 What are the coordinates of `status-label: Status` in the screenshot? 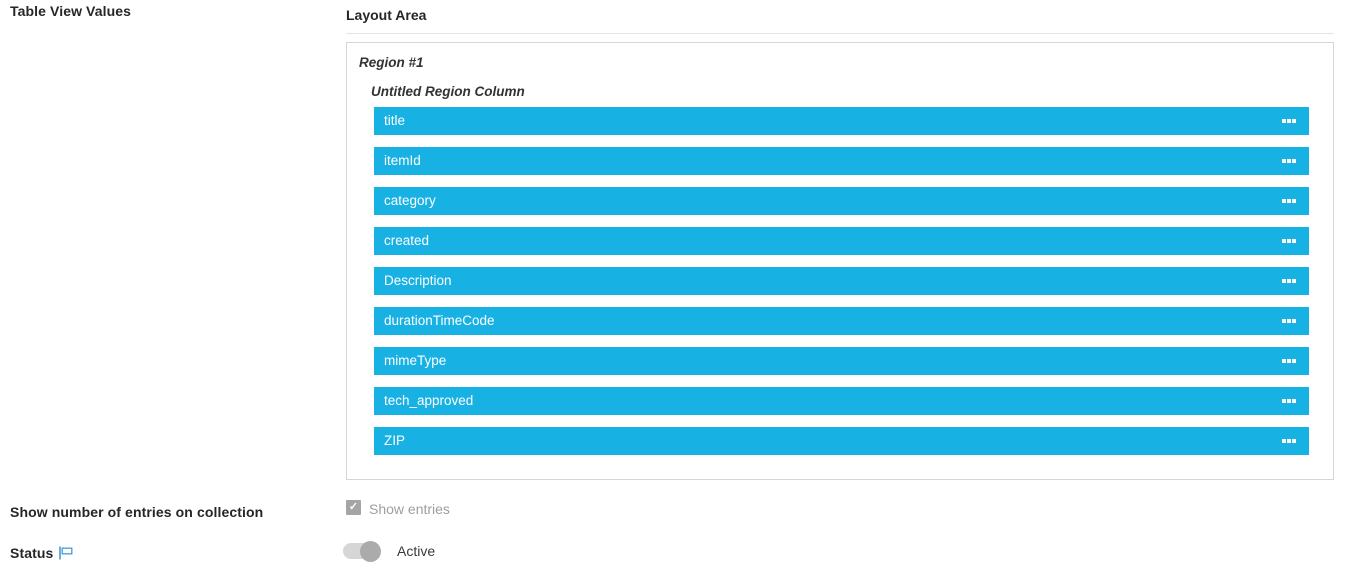 It's located at (32, 553).